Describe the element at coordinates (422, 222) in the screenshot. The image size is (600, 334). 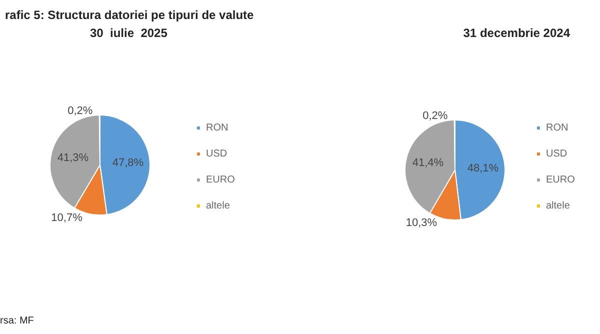
I see `data-label: 10,3%` at that location.